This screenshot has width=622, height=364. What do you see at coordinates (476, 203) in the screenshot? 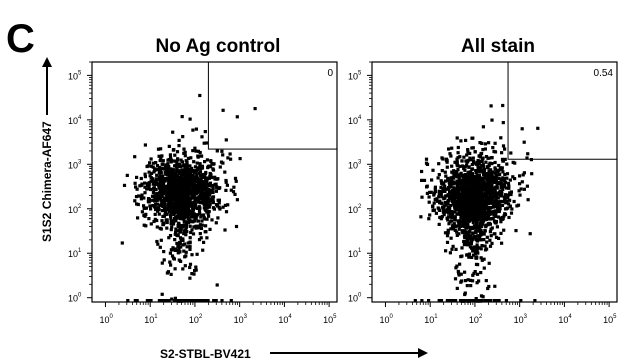
I see `scatter-points` at bounding box center [476, 203].